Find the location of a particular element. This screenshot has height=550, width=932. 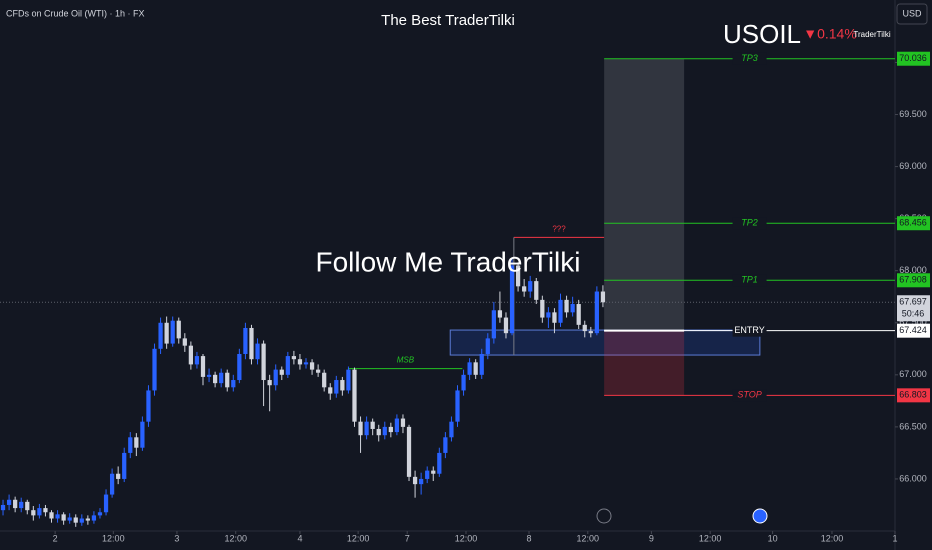

change: ▼0.14% is located at coordinates (830, 34).